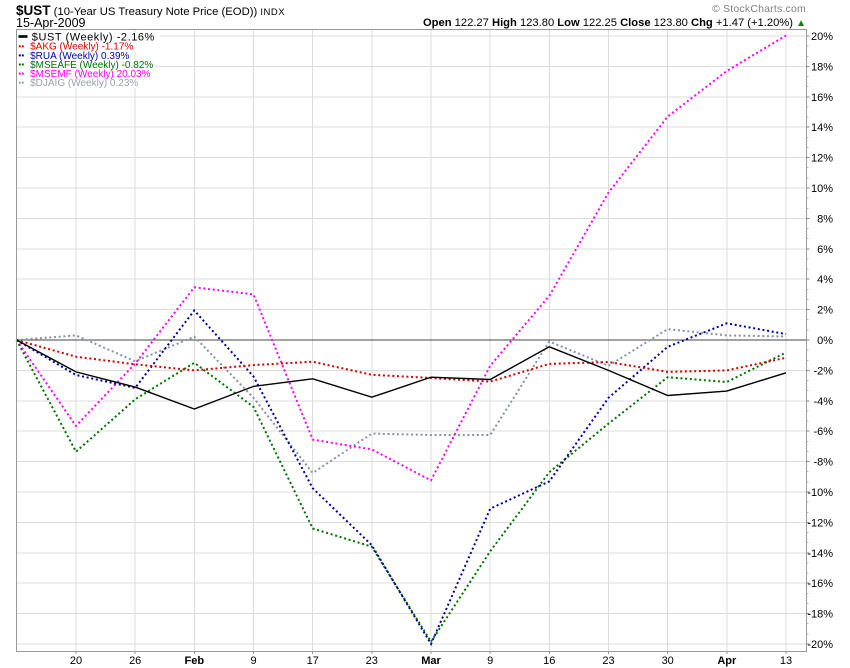 The height and width of the screenshot is (668, 850). Describe the element at coordinates (90, 74) in the screenshot. I see `svg-text: $MSEMF (Weekly) 20.03%` at that location.